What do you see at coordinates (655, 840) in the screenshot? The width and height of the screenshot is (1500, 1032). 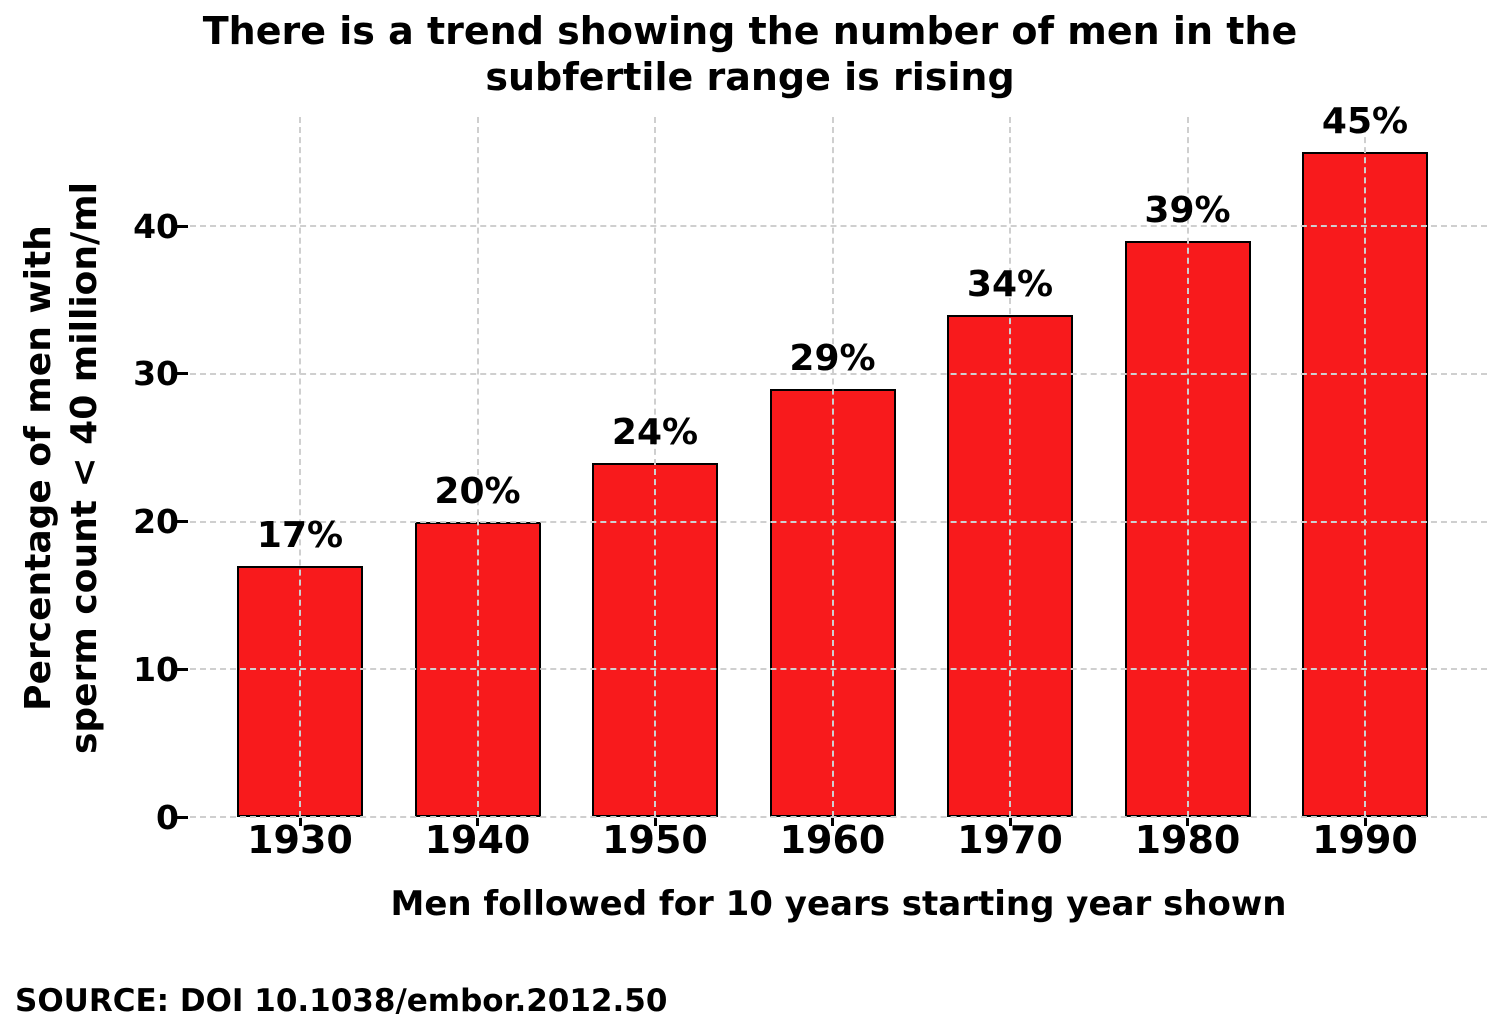 I see `x-tick-label: 1950` at bounding box center [655, 840].